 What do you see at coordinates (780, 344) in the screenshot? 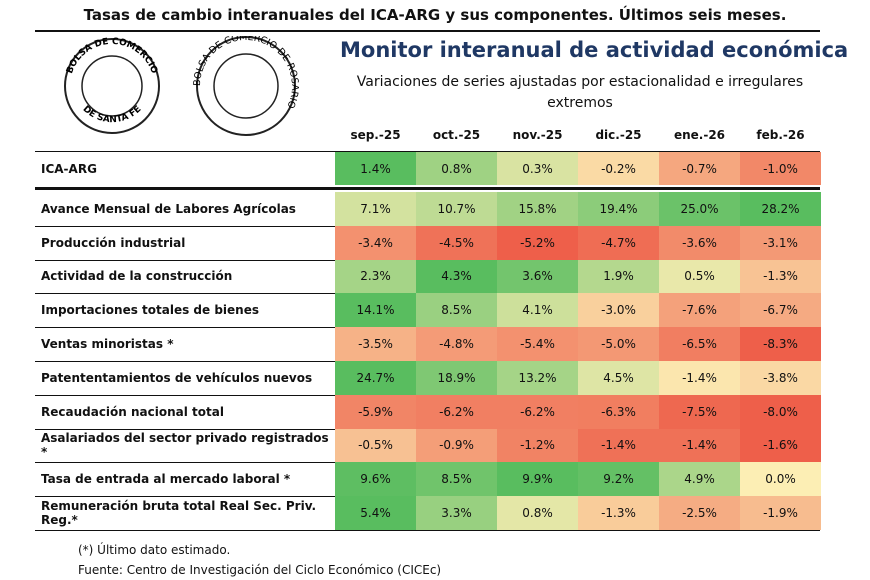
I see `value-cell: -8.3%` at bounding box center [780, 344].